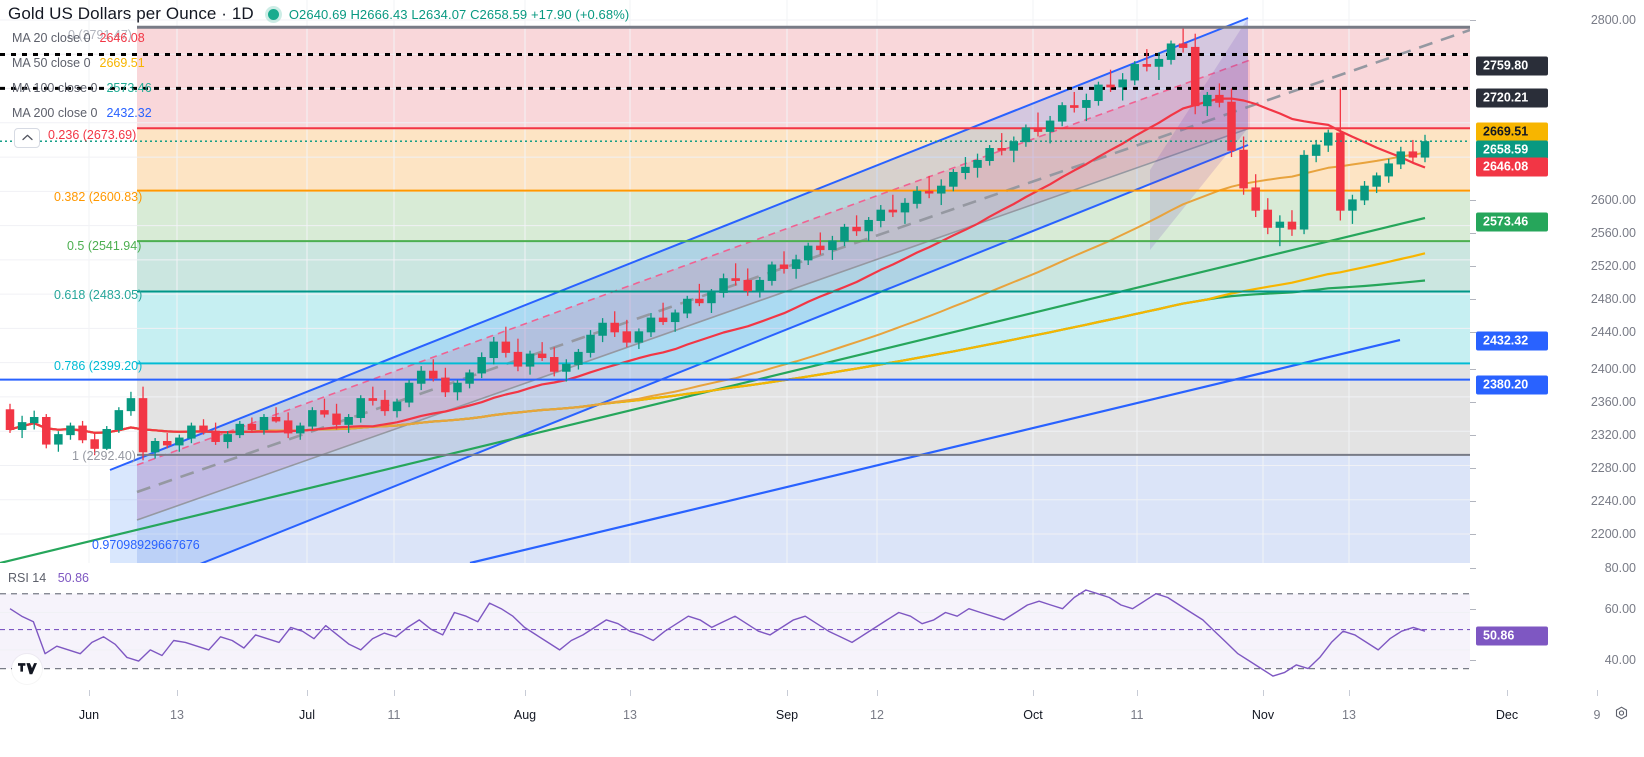  I want to click on time-axis: Jun 13 Jul 11 Aug 13 Sep 12 Oct 11 Nov 13 Dec 9, so click(822, 723).